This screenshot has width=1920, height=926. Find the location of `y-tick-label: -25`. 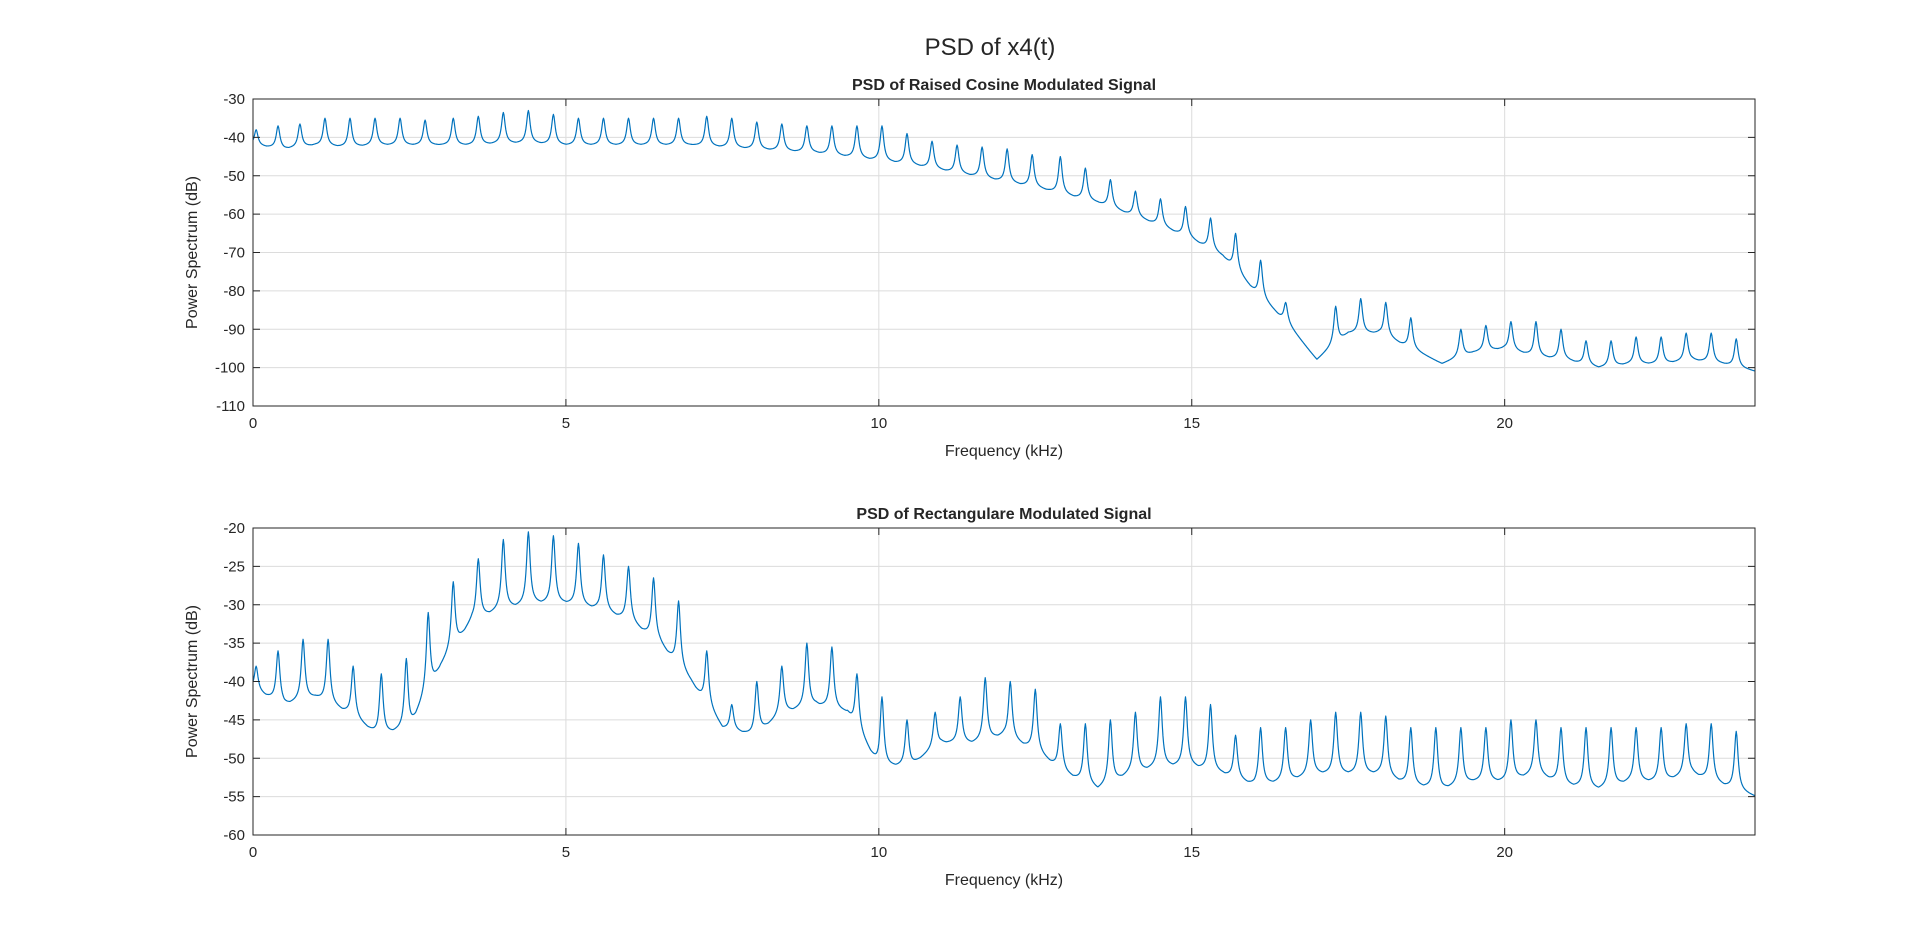

y-tick-label: -25 is located at coordinates (234, 566).